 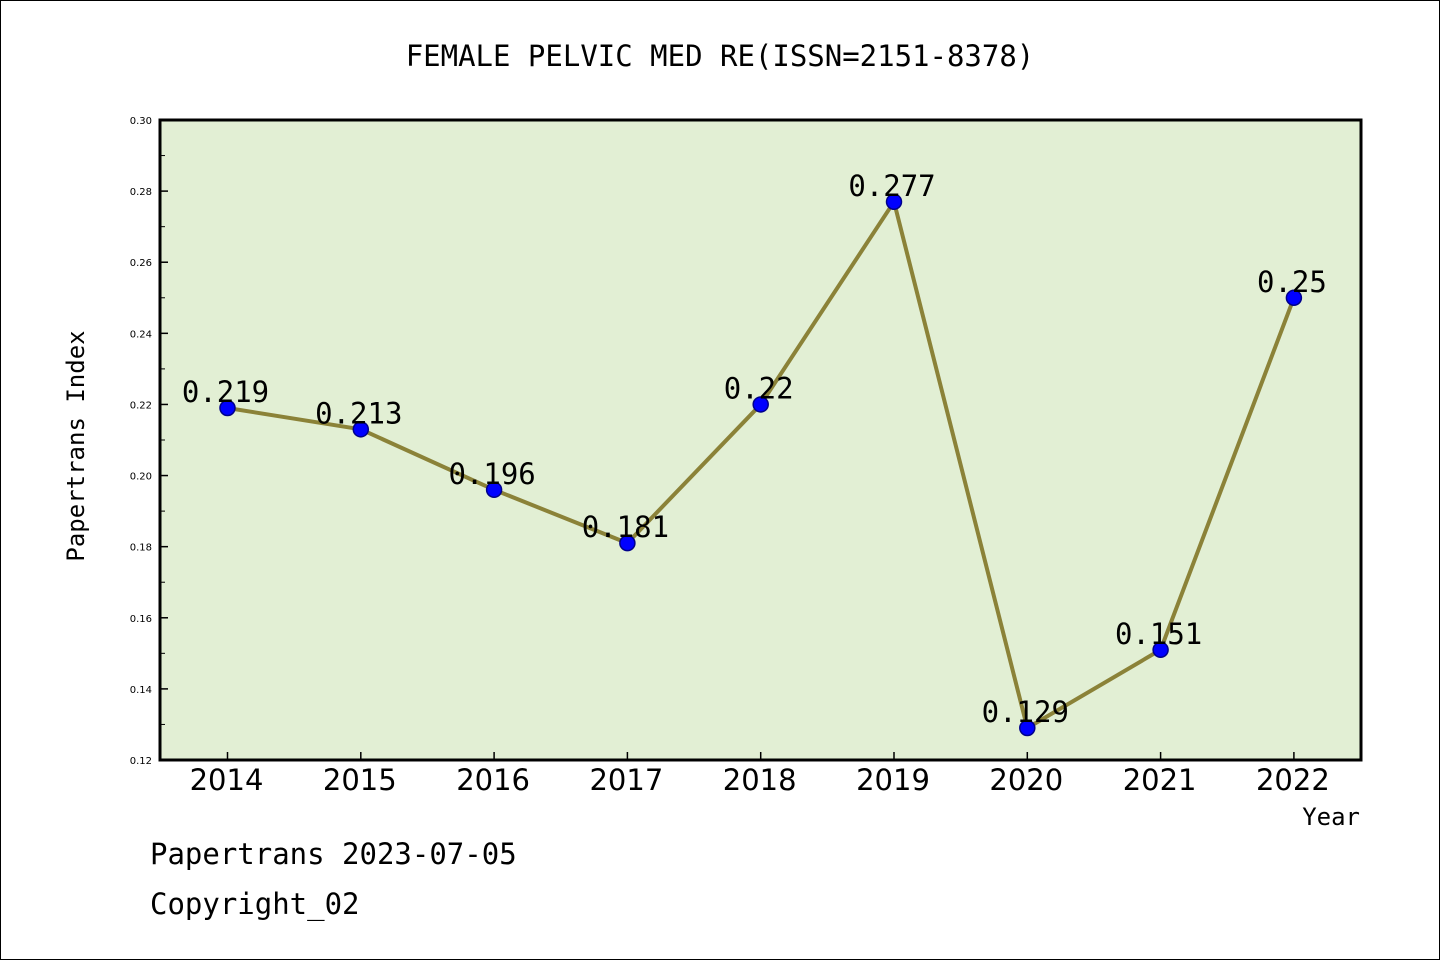 What do you see at coordinates (1292, 282) in the screenshot?
I see `data-label: 0.25` at bounding box center [1292, 282].